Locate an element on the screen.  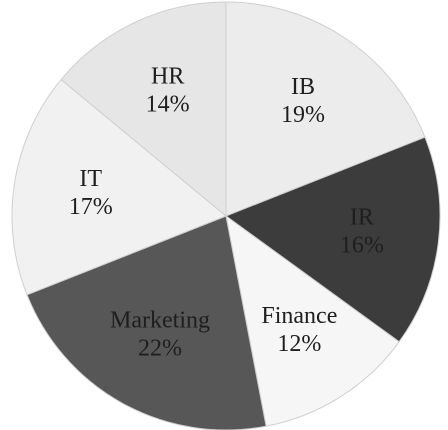
slice-value-label: 14% is located at coordinates (168, 105).